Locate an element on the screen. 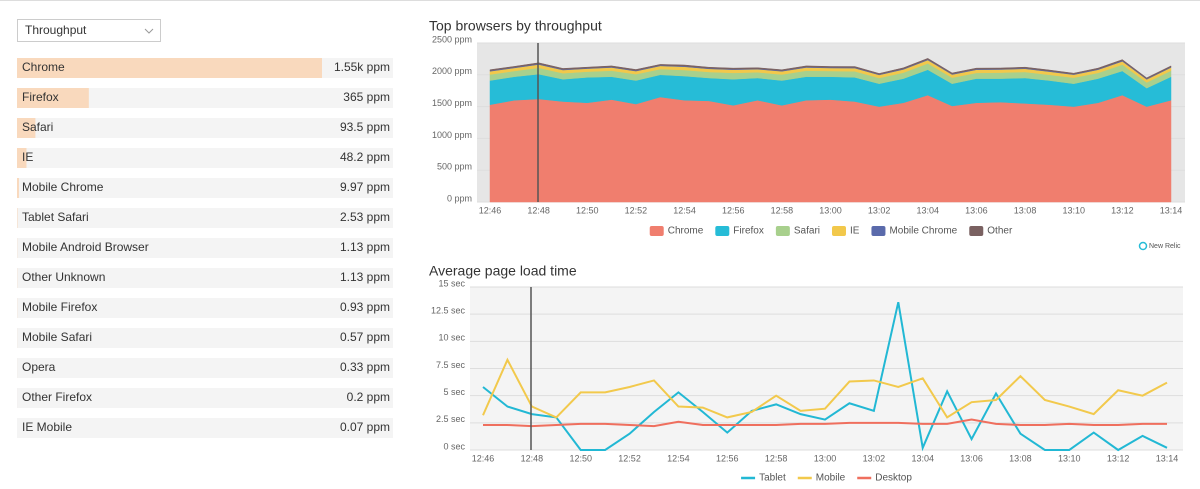  legend-label: IE is located at coordinates (855, 231).